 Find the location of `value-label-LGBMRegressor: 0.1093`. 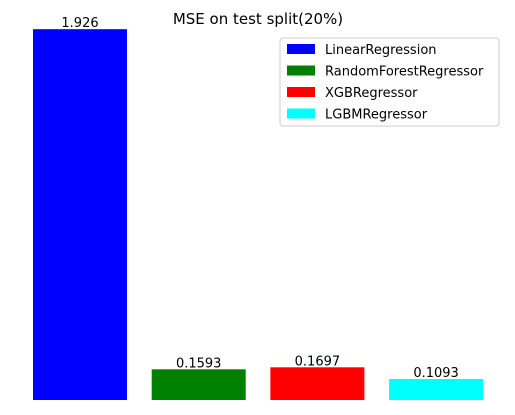

value-label-LGBMRegressor: 0.1093 is located at coordinates (436, 373).